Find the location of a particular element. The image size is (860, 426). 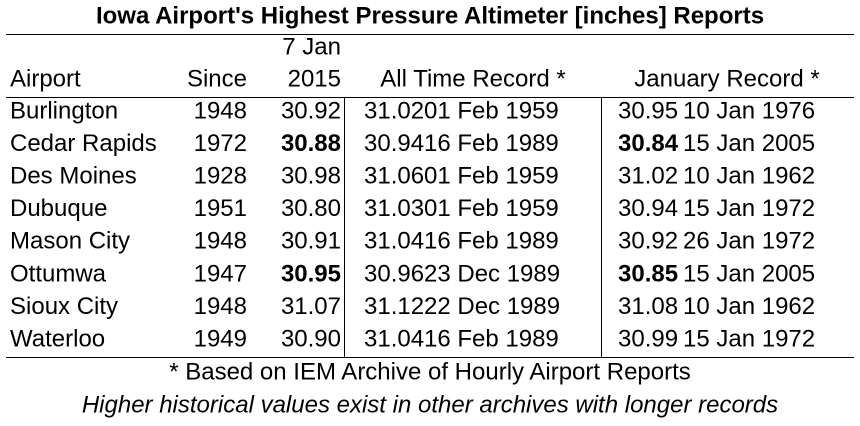

cell: 30.91 is located at coordinates (311, 241).